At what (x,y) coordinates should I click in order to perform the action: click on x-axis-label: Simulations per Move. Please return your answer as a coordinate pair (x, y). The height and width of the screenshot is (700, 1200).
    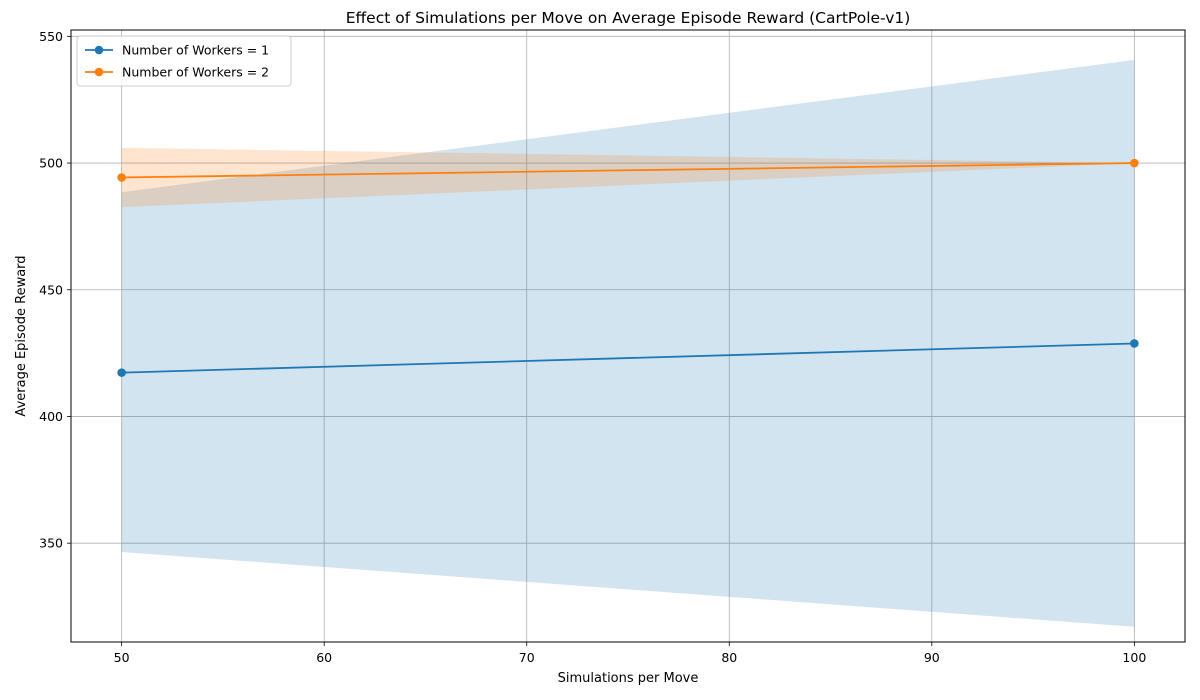
    Looking at the image, I should click on (628, 678).